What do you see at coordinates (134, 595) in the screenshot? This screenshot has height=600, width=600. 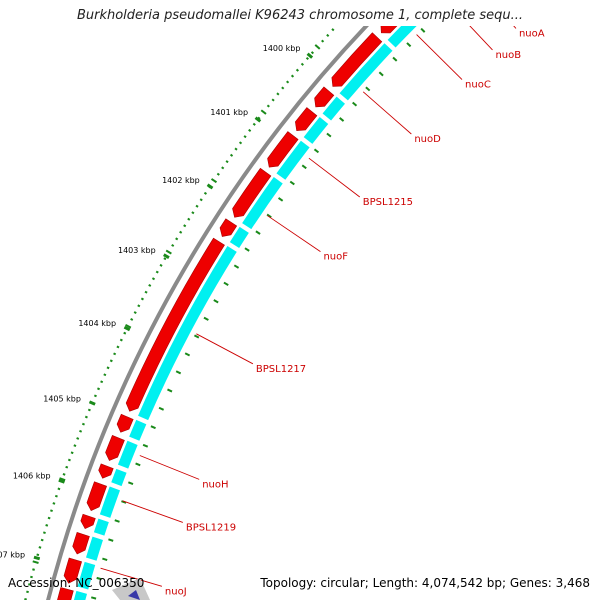 I see `blue-feature` at bounding box center [134, 595].